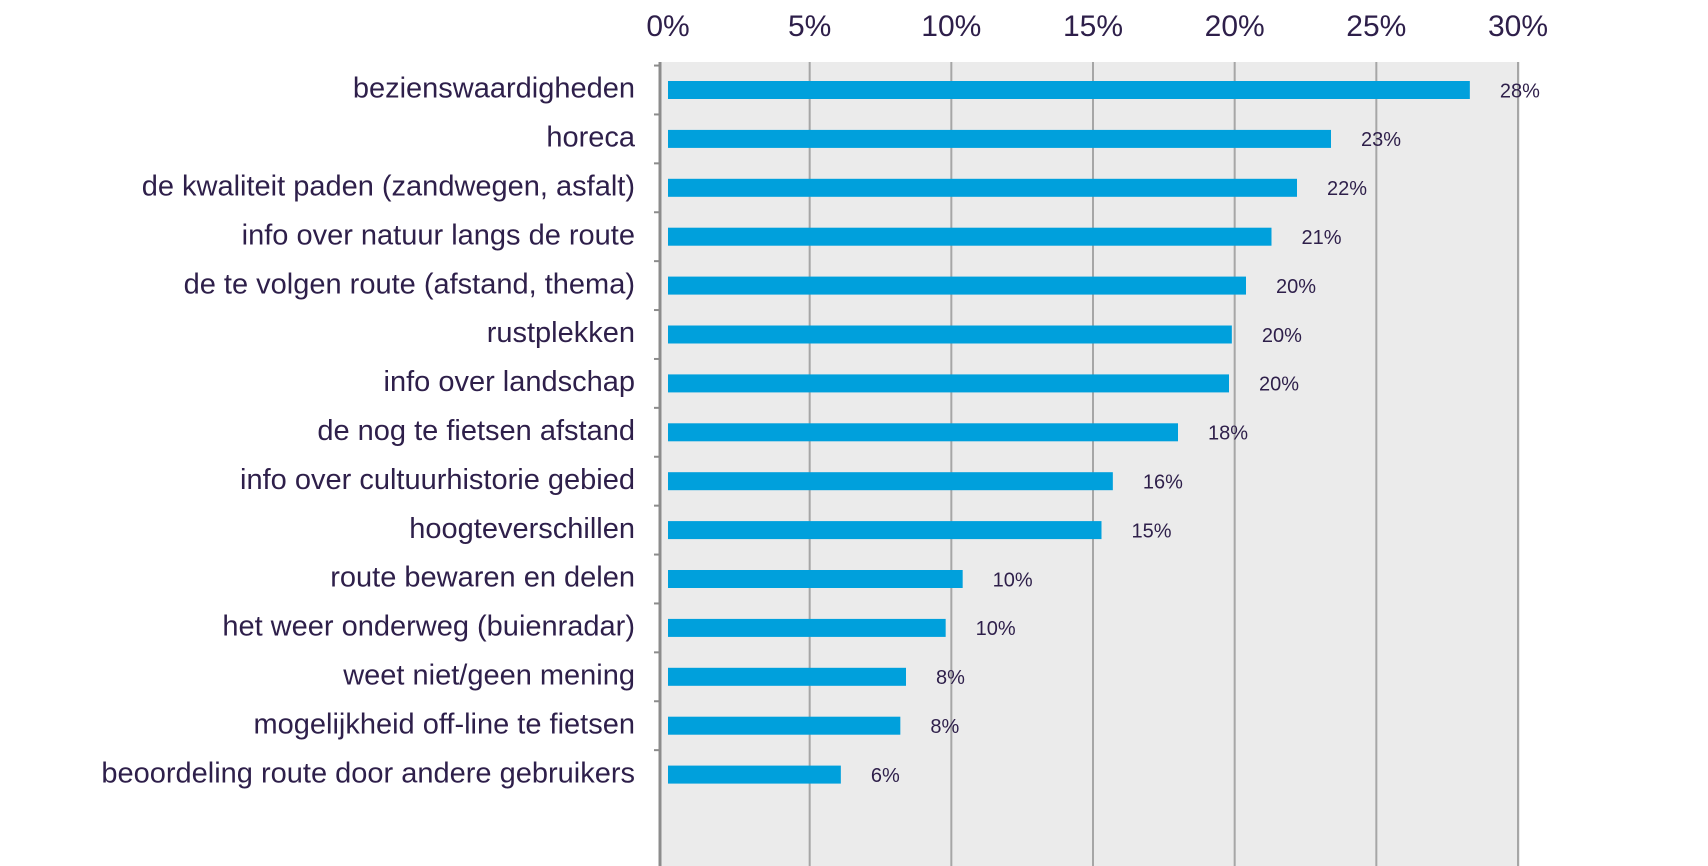 The width and height of the screenshot is (1708, 866). I want to click on category-label: het weer onderweg (buienradar), so click(428, 627).